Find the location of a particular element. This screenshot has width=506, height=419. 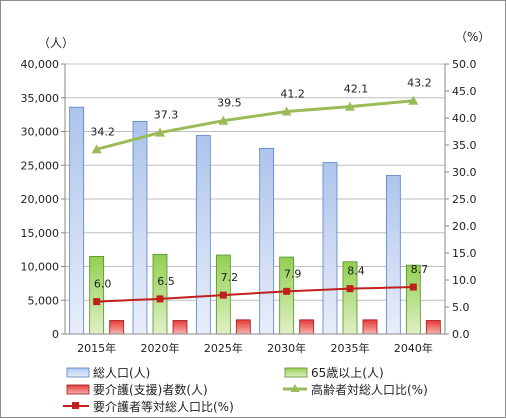

right-tick-label: 0.0 is located at coordinates (461, 334).